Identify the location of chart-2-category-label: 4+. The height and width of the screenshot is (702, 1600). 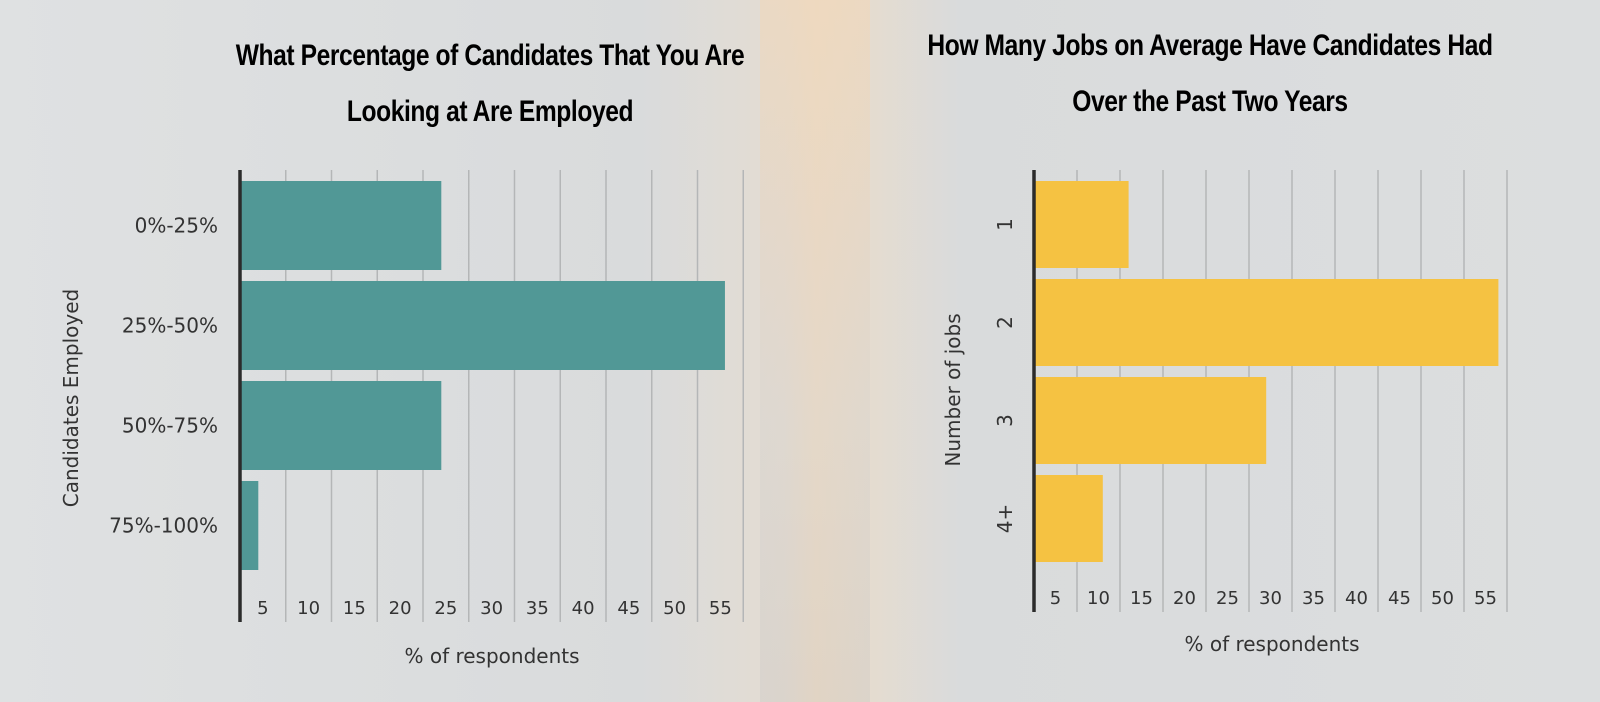
(1005, 518).